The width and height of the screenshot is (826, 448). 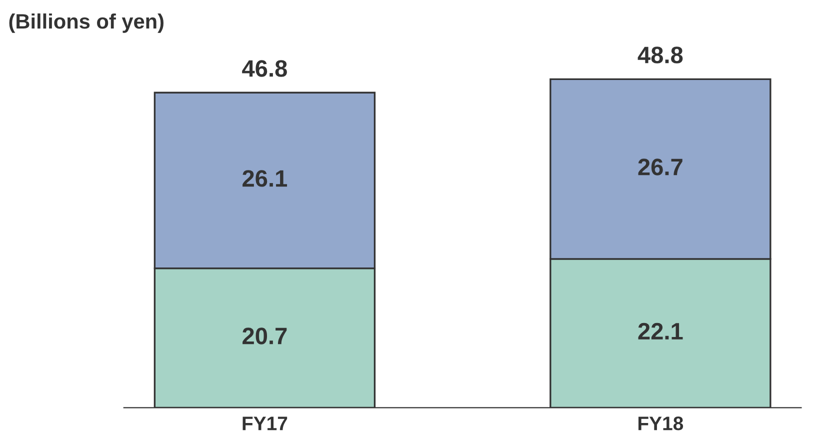 What do you see at coordinates (86, 23) in the screenshot?
I see `chart-title: (Billions of yen)` at bounding box center [86, 23].